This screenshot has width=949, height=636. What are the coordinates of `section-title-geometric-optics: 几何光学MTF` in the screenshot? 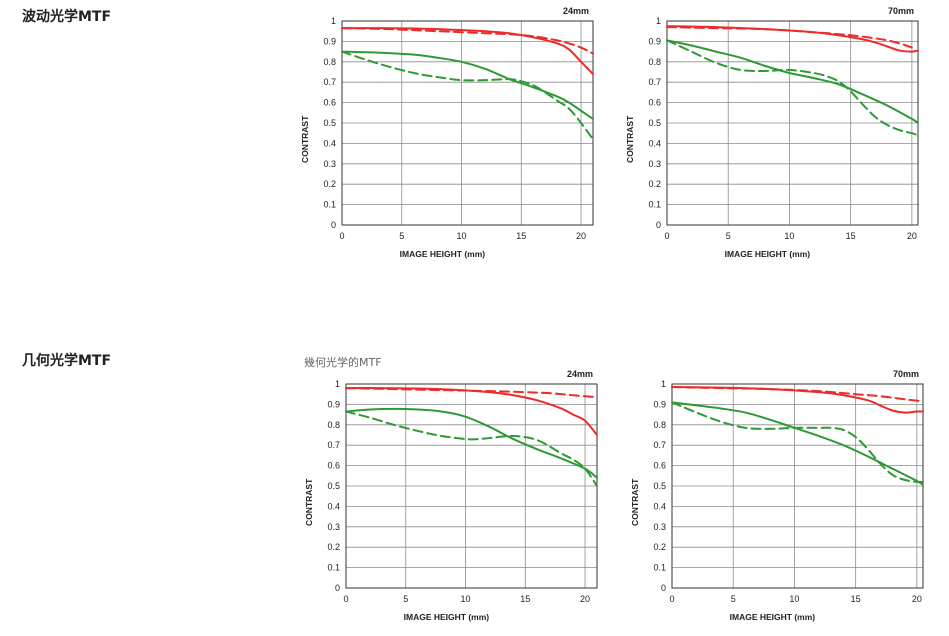 It's located at (67, 361).